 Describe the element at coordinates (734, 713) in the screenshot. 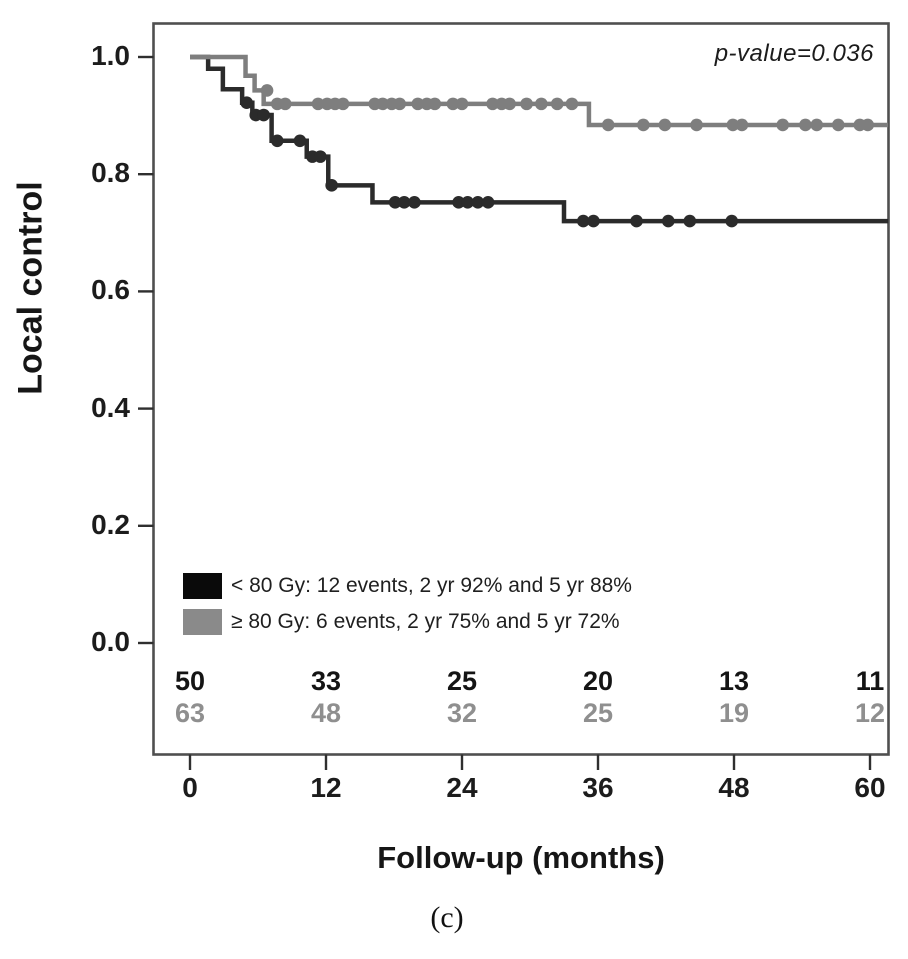

I see `at-risk-count: 19` at that location.